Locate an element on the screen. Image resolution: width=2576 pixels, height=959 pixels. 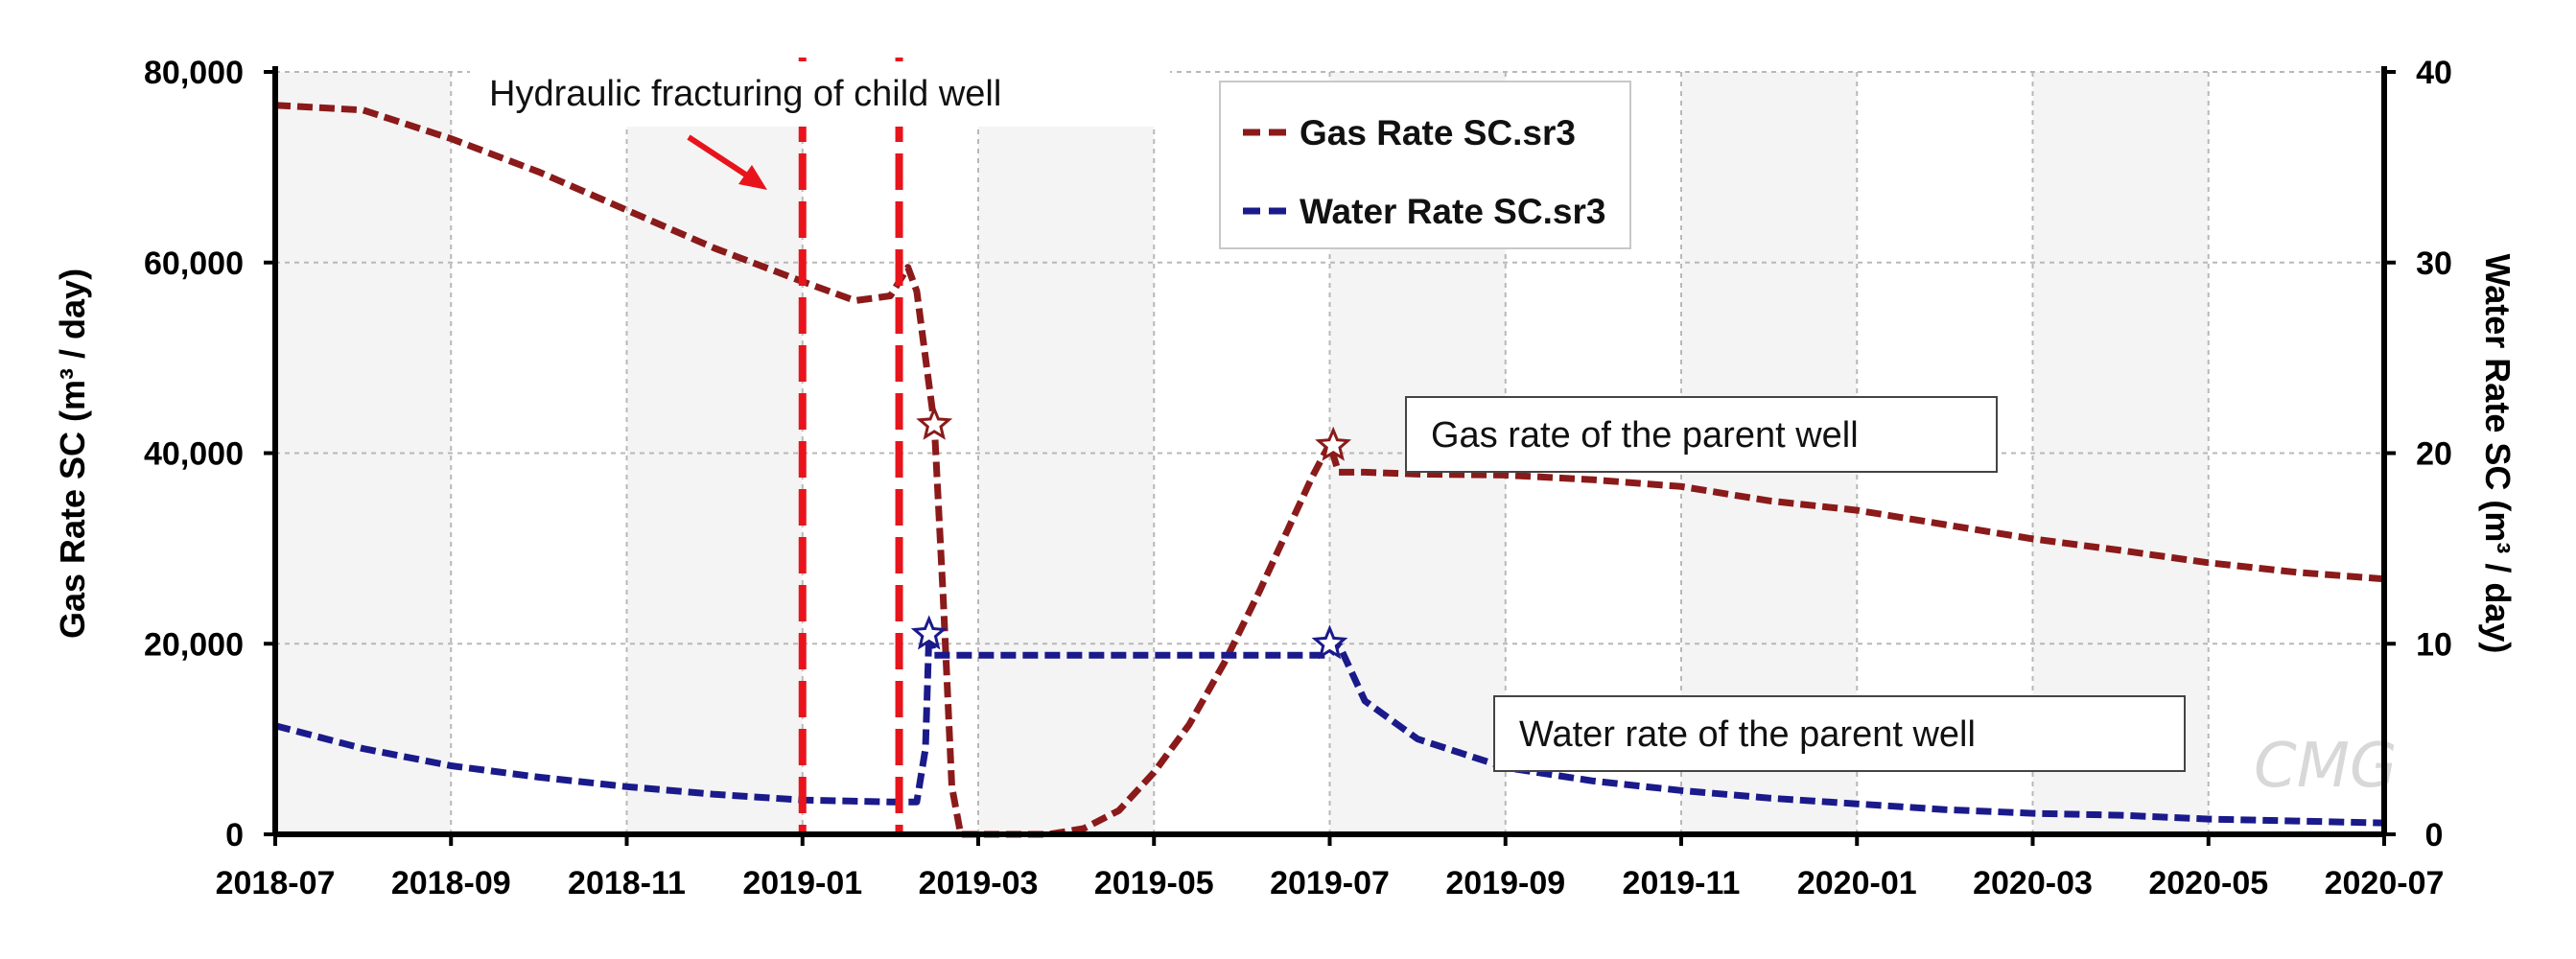
y-right-tick-labels: 0 10 20 30 40 is located at coordinates (2434, 454).